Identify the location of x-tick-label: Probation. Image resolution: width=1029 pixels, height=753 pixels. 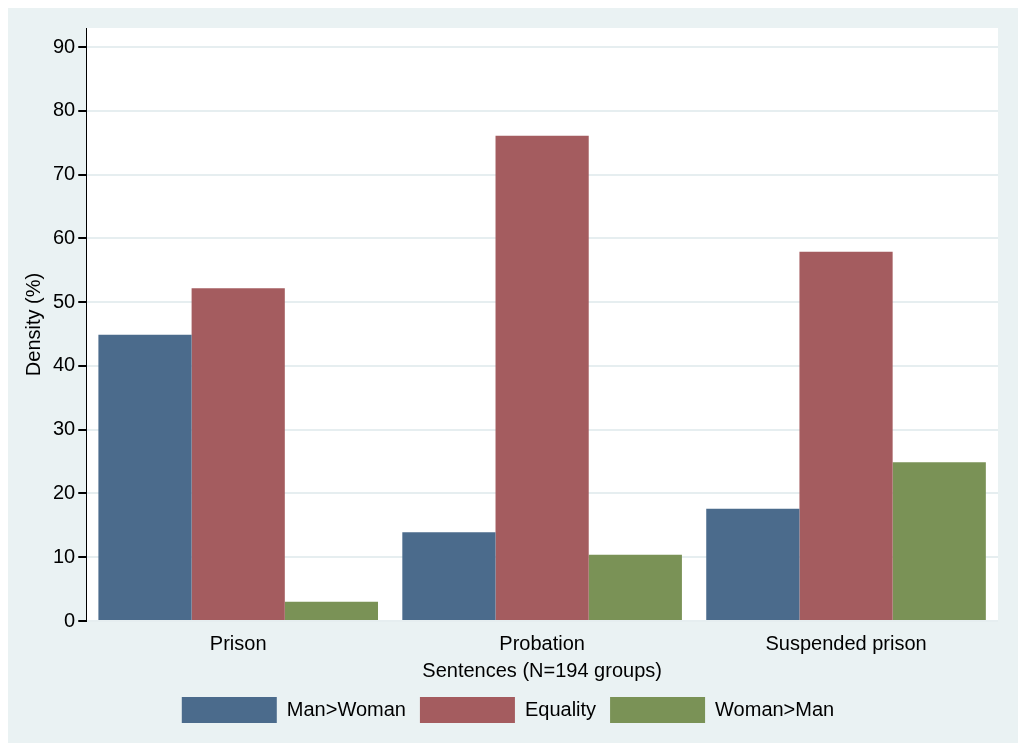
(542, 642).